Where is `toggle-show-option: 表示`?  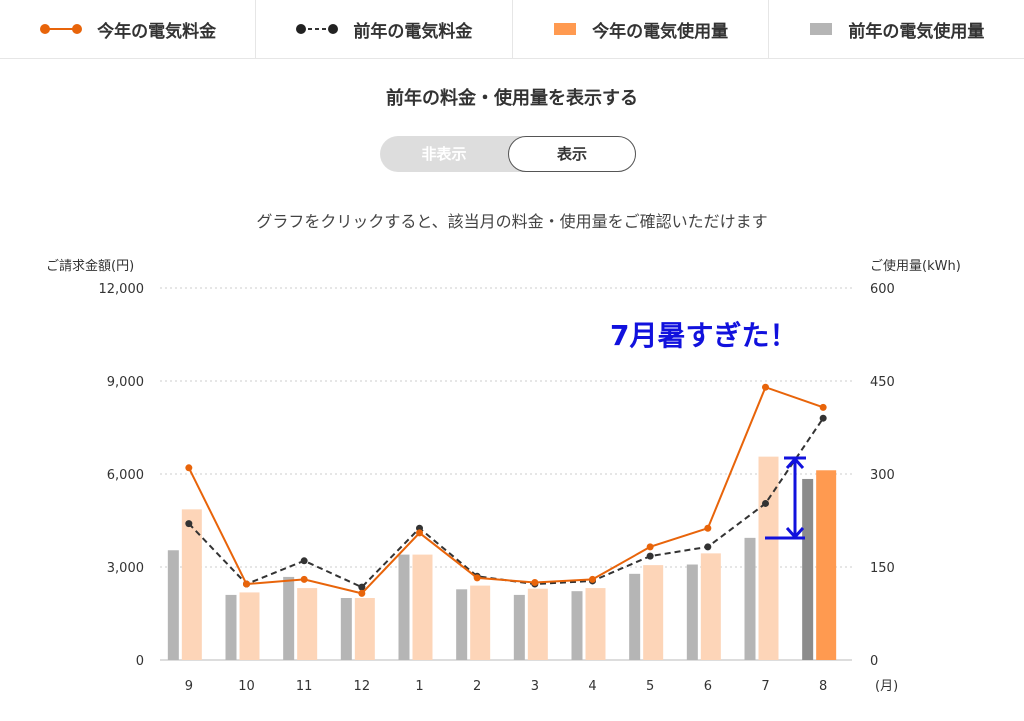
toggle-show-option: 表示 is located at coordinates (572, 154).